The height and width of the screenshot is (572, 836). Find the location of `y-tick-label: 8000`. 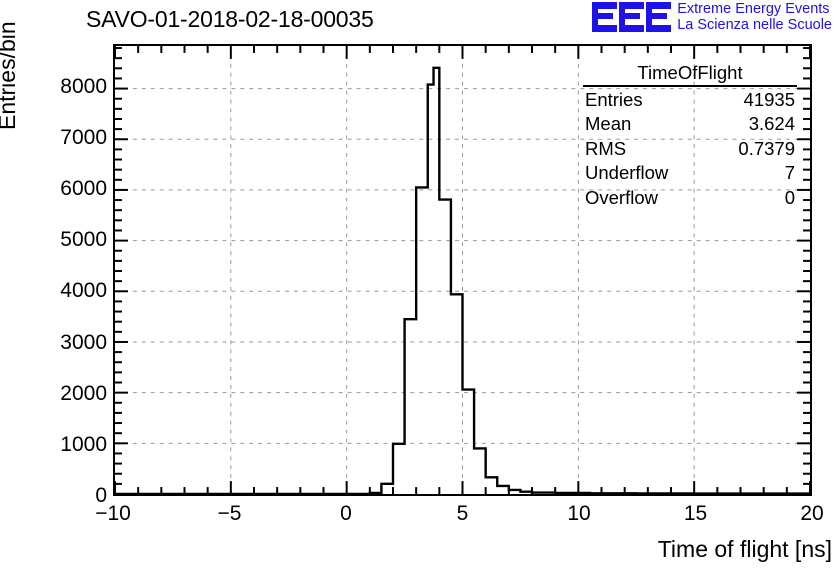

y-tick-label: 8000 is located at coordinates (83, 86).